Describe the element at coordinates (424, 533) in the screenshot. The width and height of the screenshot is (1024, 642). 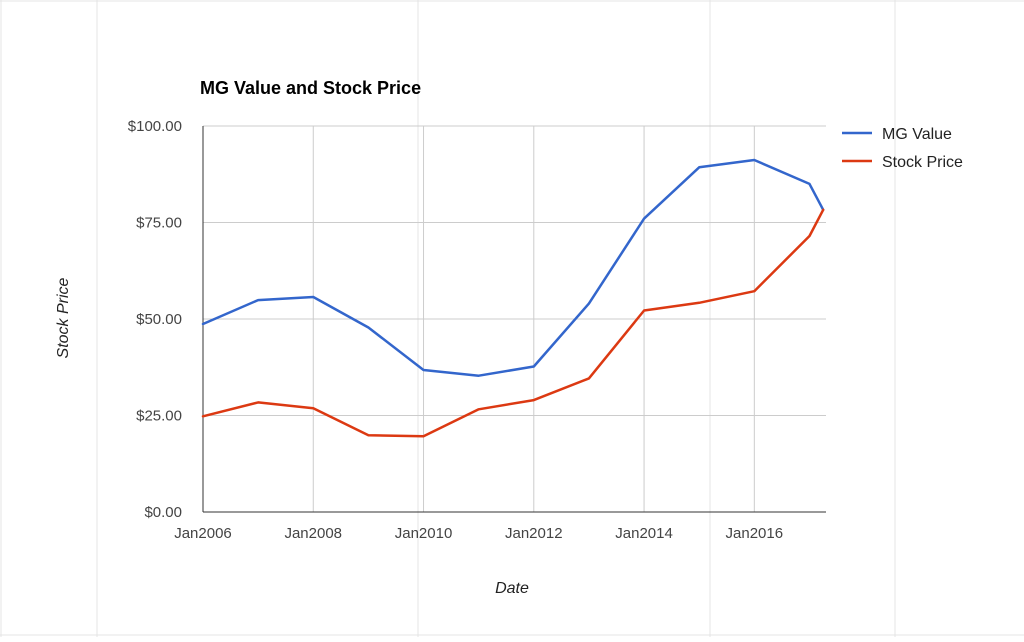
I see `x-tick-label: Jan2010` at that location.